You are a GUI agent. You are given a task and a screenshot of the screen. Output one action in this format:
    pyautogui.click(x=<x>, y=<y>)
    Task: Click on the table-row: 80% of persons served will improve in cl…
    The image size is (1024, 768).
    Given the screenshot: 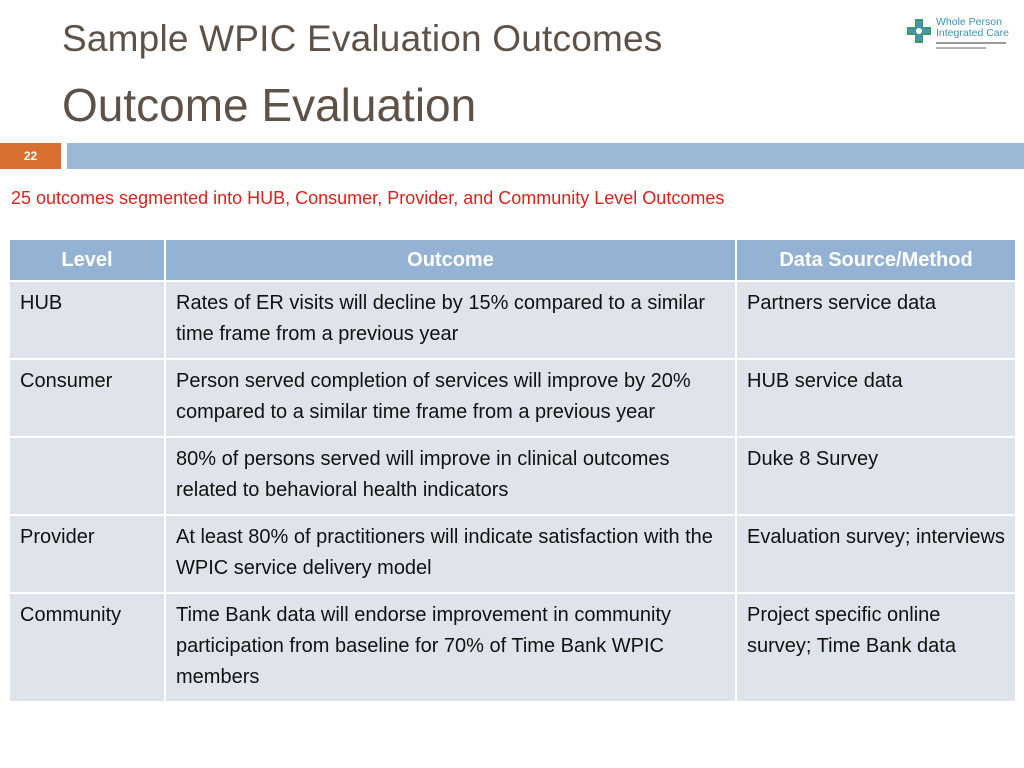 What is the action you would take?
    pyautogui.click(x=512, y=476)
    